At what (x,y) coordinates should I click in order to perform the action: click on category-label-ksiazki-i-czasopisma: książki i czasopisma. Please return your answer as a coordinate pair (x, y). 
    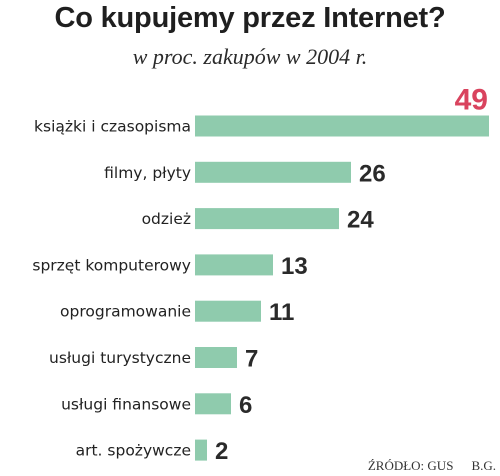
    Looking at the image, I should click on (112, 127).